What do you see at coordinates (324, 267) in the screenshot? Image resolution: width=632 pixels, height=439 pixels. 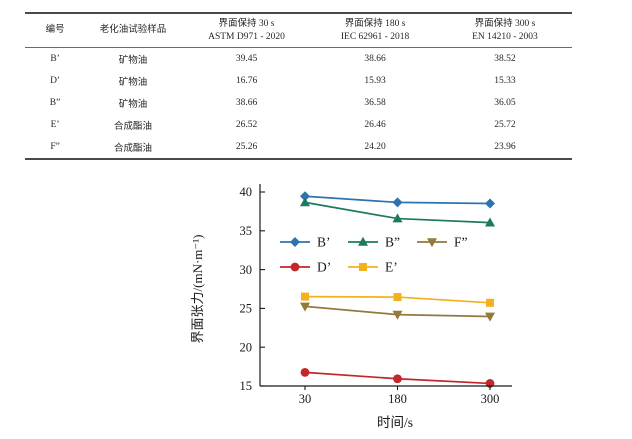 I see `legend-label-D’: D’` at bounding box center [324, 267].